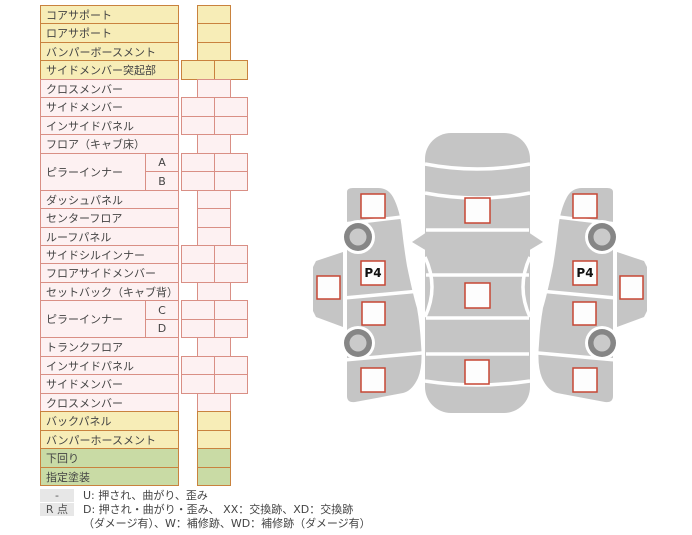 Image resolution: width=692 pixels, height=535 pixels. I want to click on part-label: ルーフパネル, so click(109, 236).